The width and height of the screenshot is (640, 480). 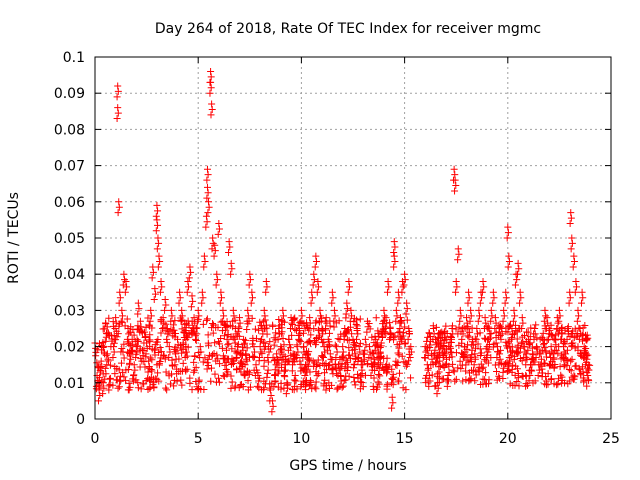 What do you see at coordinates (69, 311) in the screenshot?
I see `y-tick-label: 0.03` at bounding box center [69, 311].